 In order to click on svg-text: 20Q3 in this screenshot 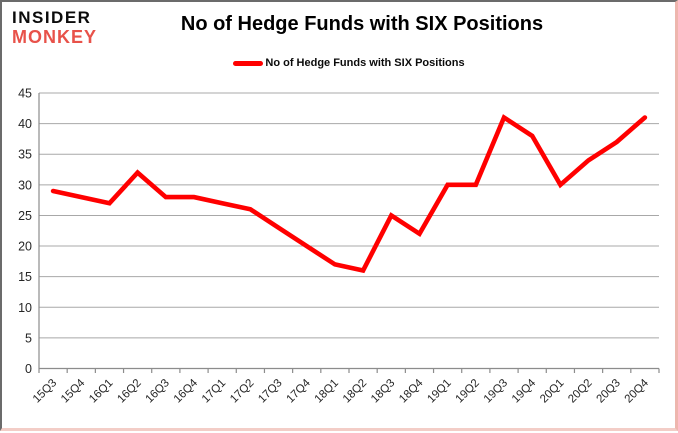, I will do `click(608, 391)`.